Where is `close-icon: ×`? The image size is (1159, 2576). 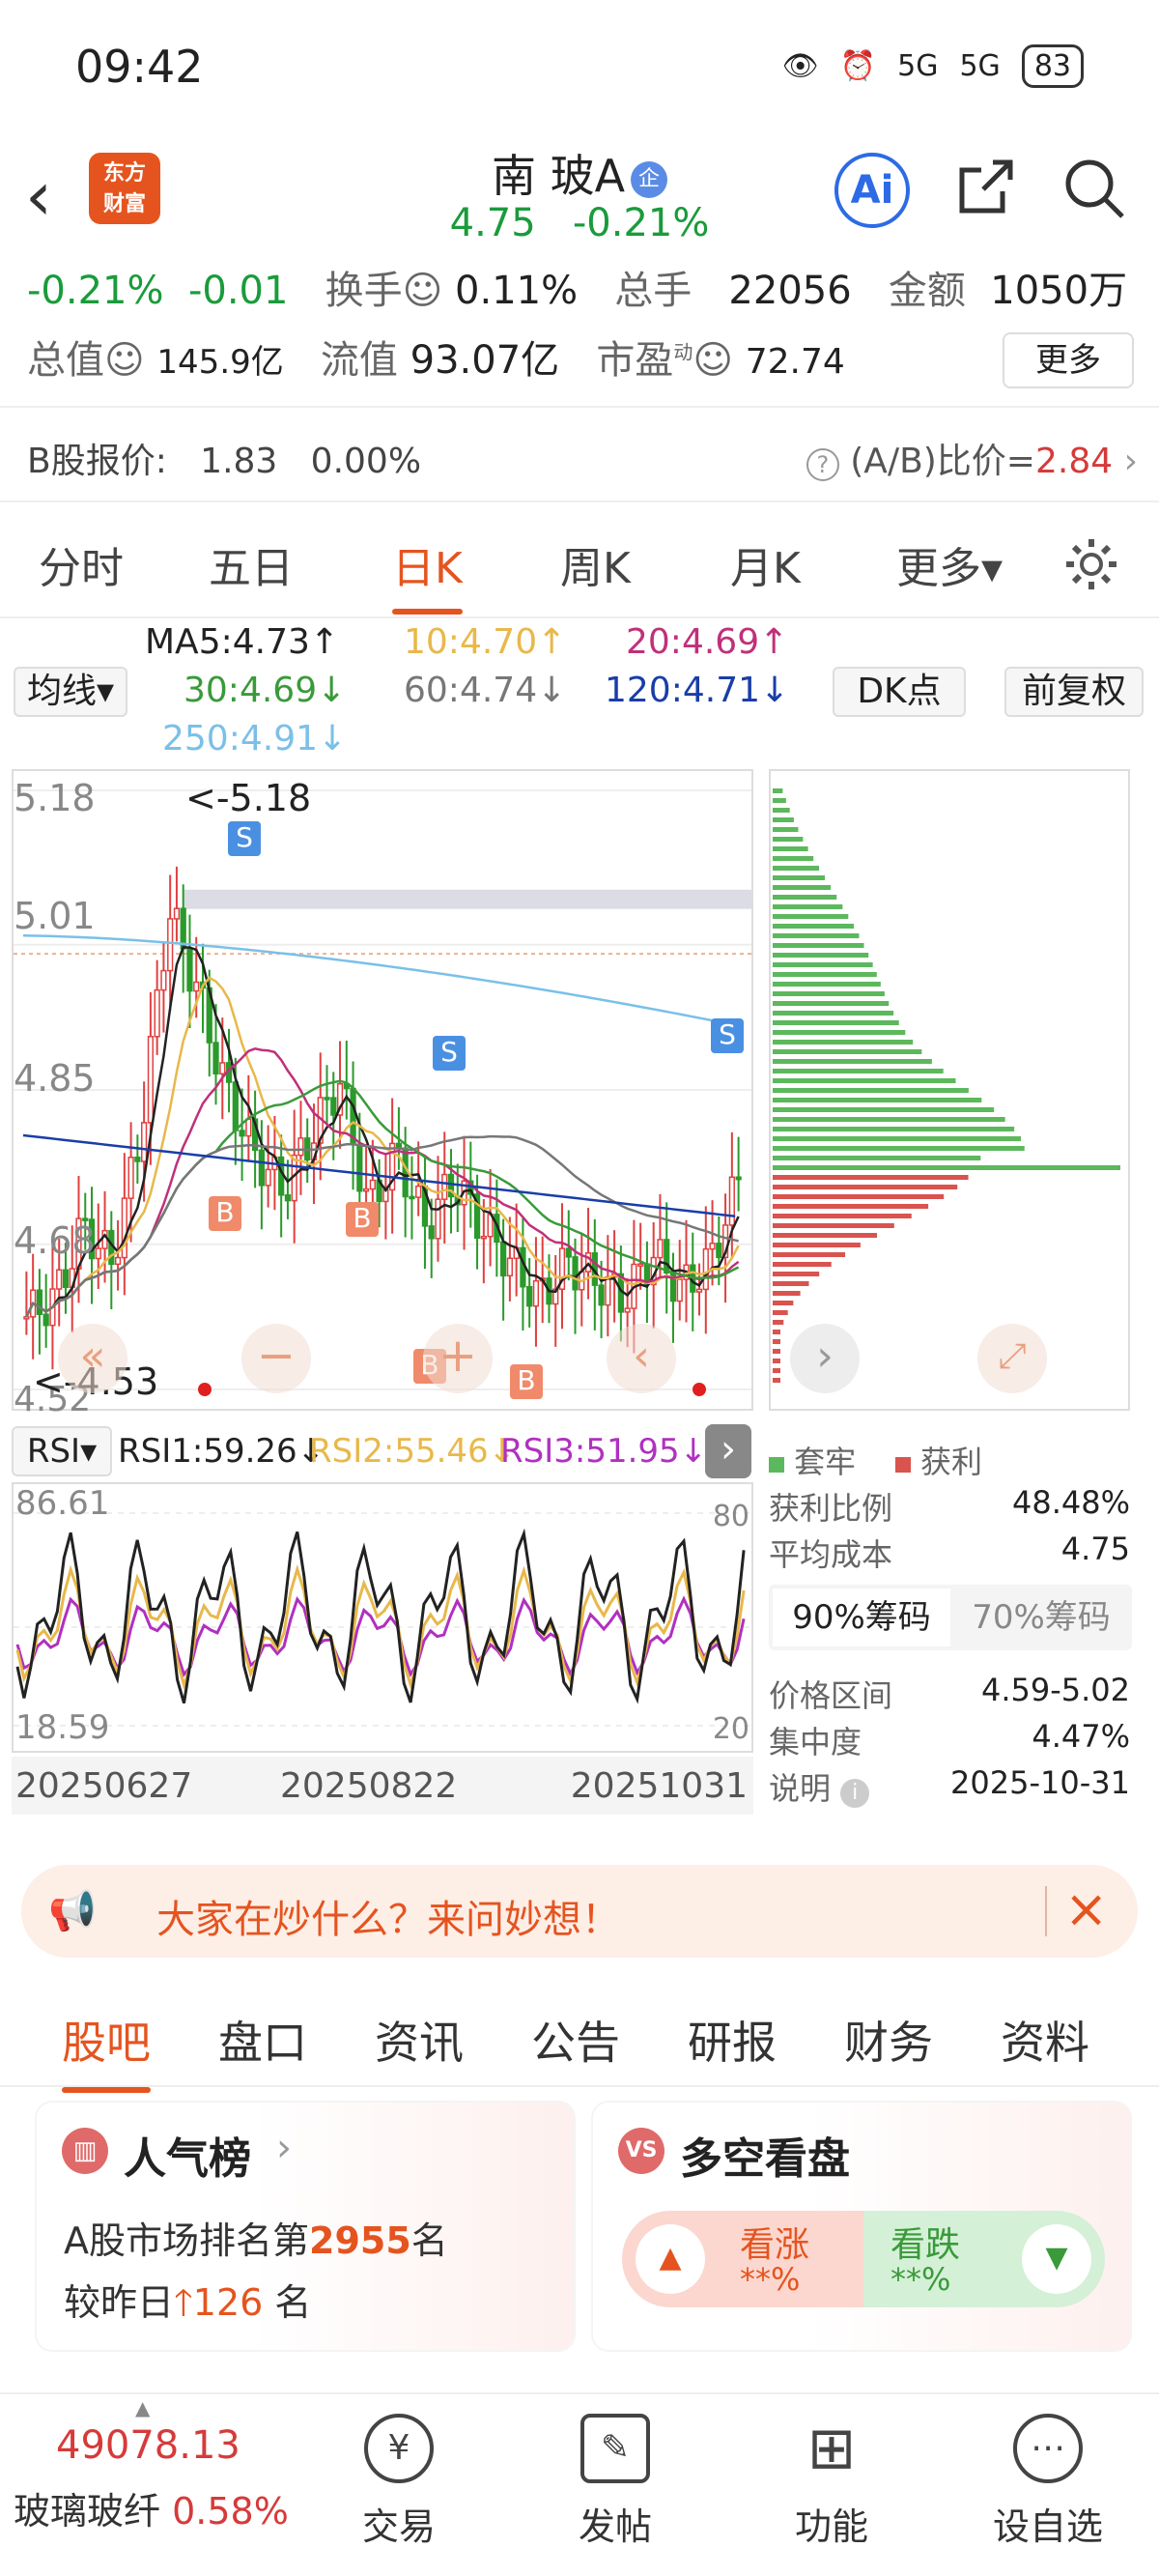 close-icon: × is located at coordinates (1086, 1909).